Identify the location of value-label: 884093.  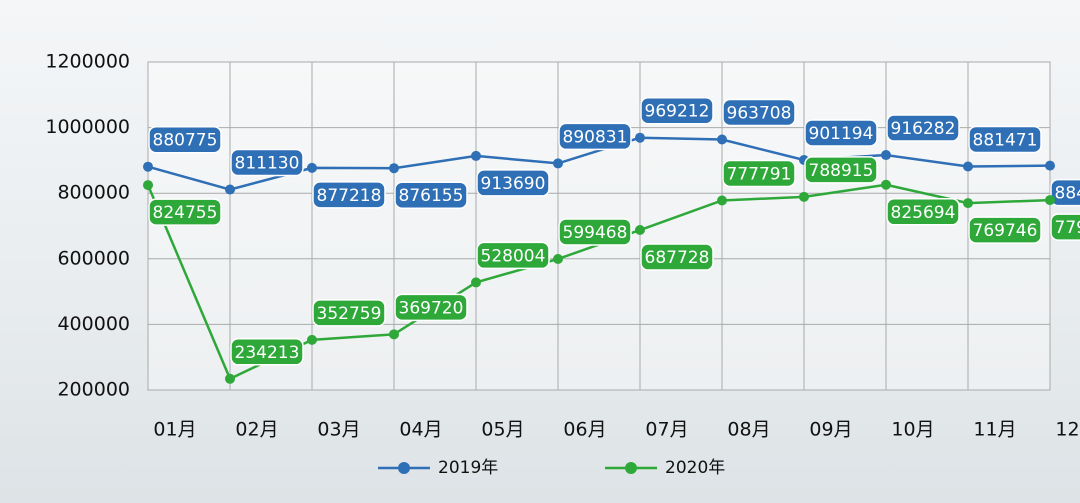
(1067, 194).